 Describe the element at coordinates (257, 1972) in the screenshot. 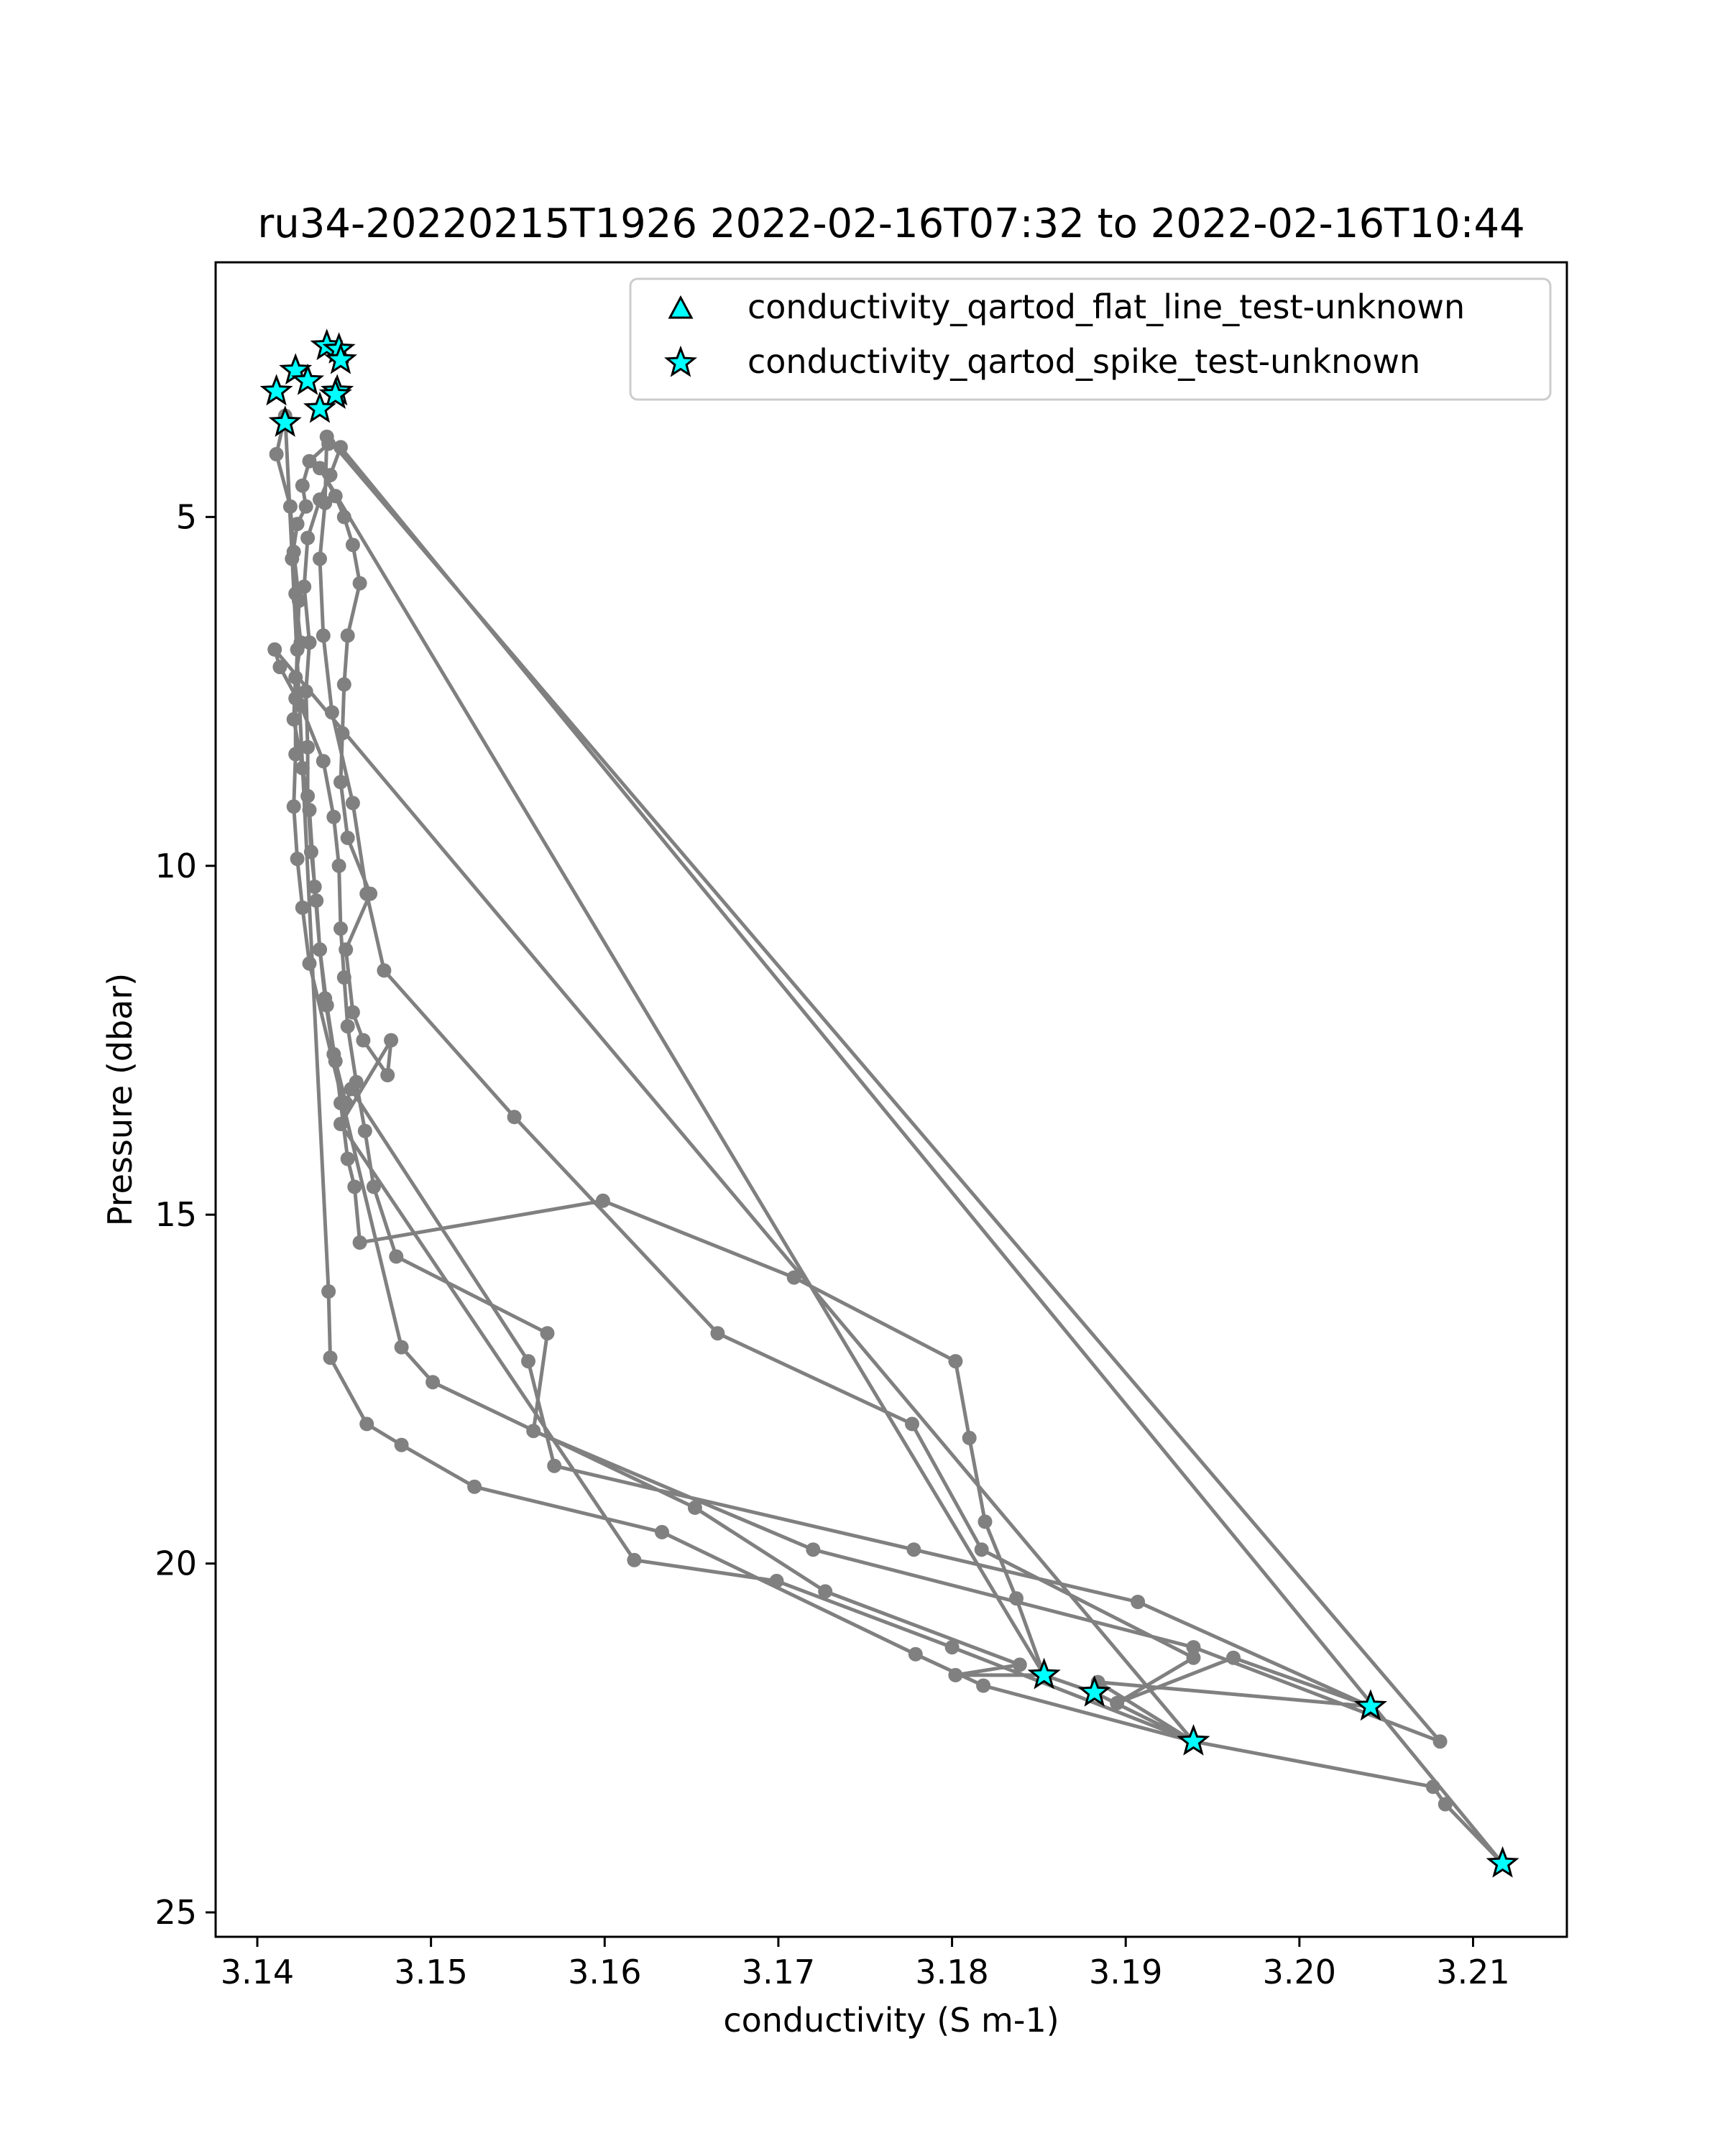

I see `x-tick-label: 3.14` at that location.